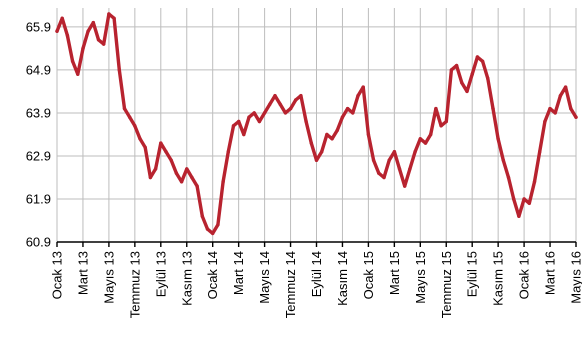 Image resolution: width=582 pixels, height=345 pixels. Describe the element at coordinates (160, 274) in the screenshot. I see `x-tick-label: Eylül 13` at that location.